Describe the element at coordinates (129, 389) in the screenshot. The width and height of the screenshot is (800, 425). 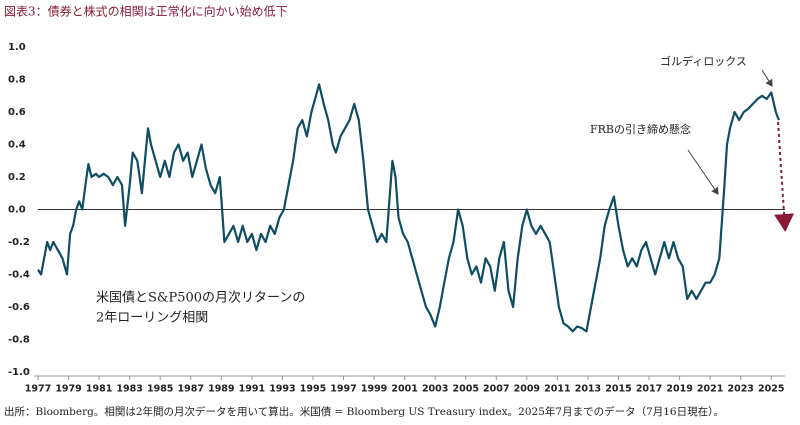
I see `x-tick-label: 1983` at that location.